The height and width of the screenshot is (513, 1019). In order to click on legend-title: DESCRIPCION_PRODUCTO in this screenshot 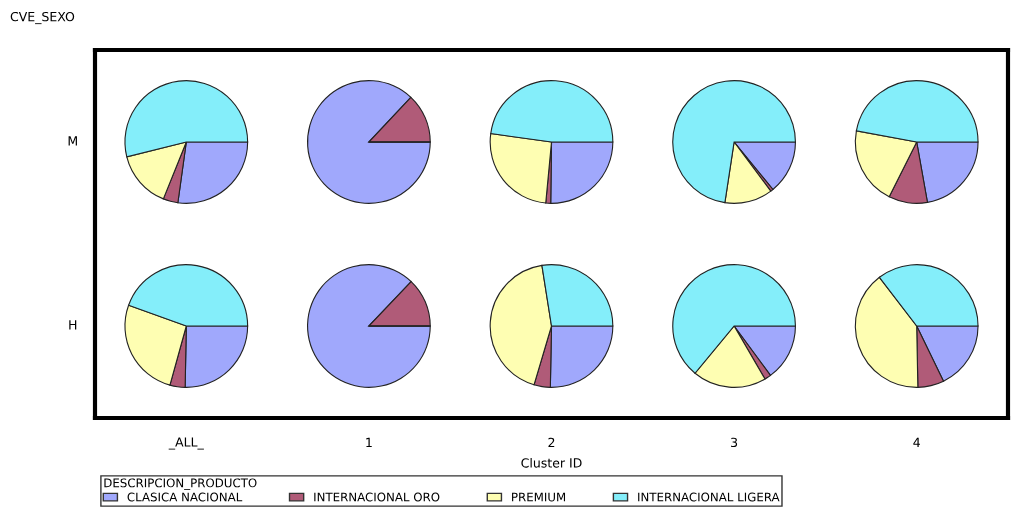, I will do `click(180, 484)`.